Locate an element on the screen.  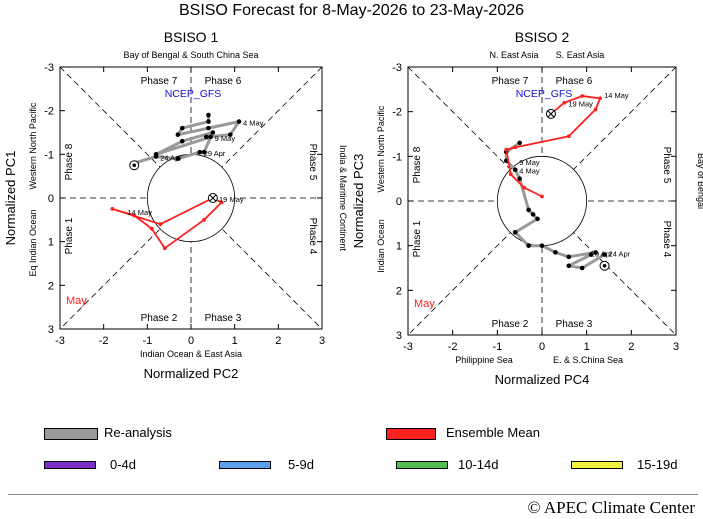
panel-2-x-tick-label: 0 is located at coordinates (542, 347).